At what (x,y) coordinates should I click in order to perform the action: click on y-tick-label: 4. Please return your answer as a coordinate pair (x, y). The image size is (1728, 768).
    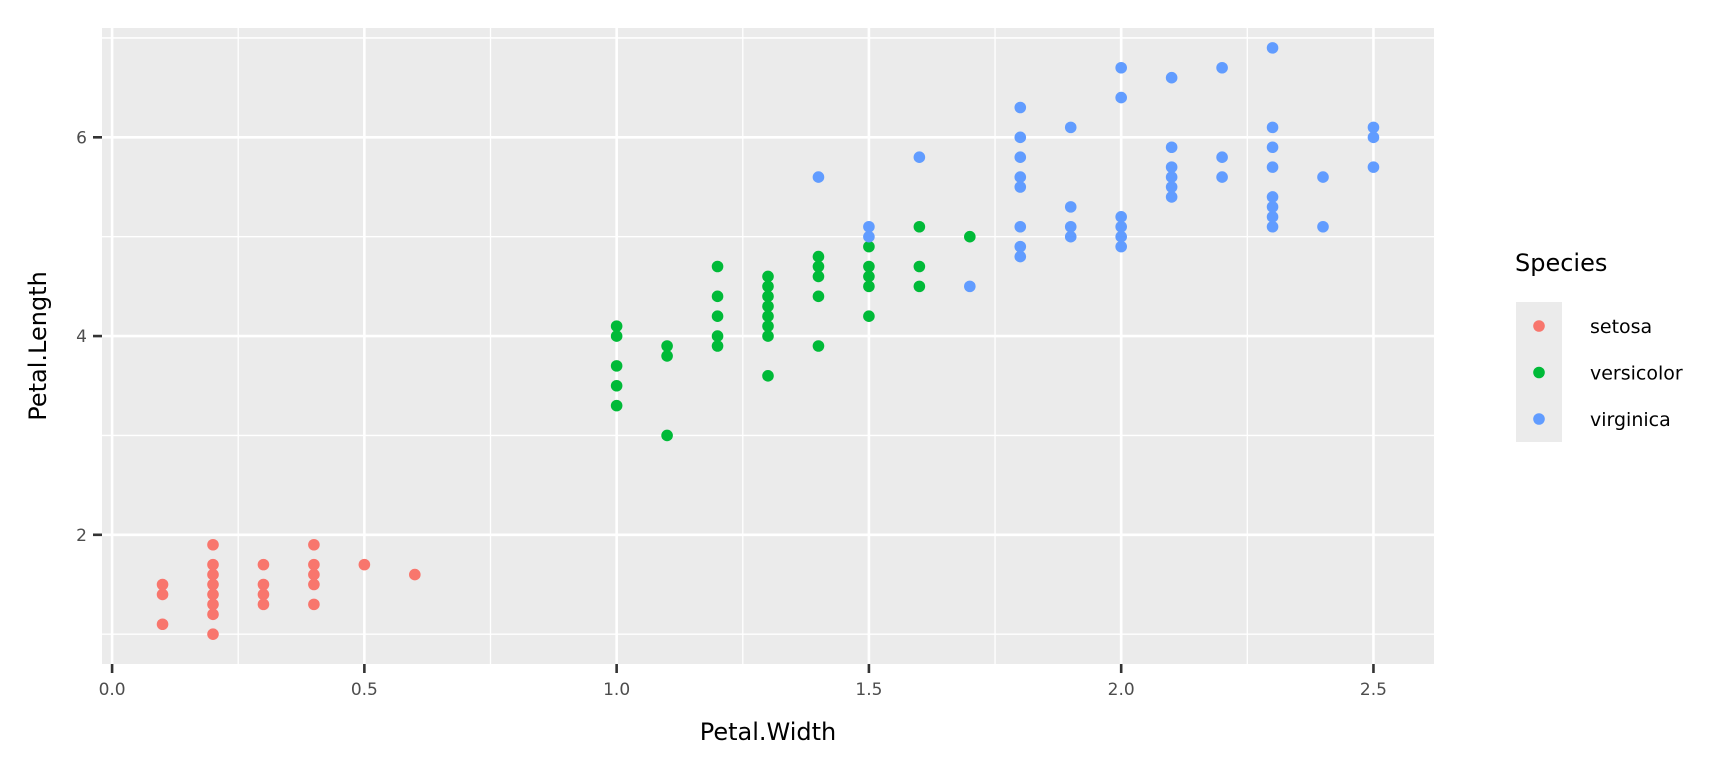
    Looking at the image, I should click on (81, 337).